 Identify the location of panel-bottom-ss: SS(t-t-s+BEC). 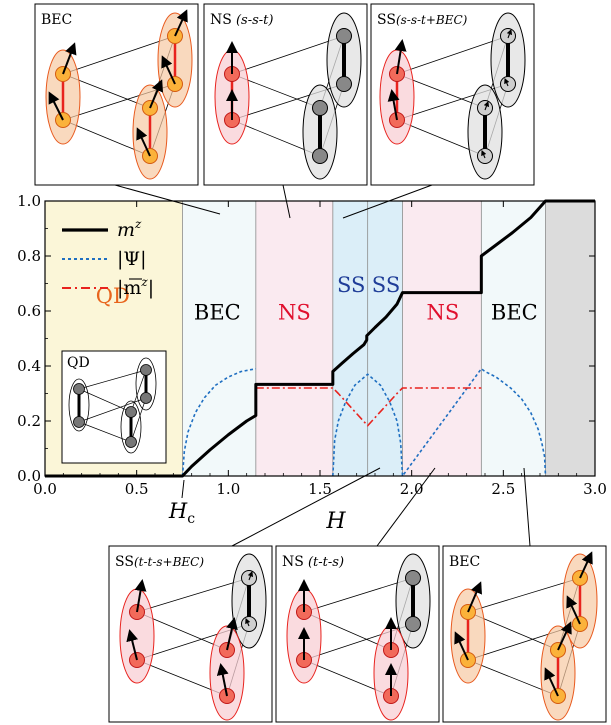
(190, 634).